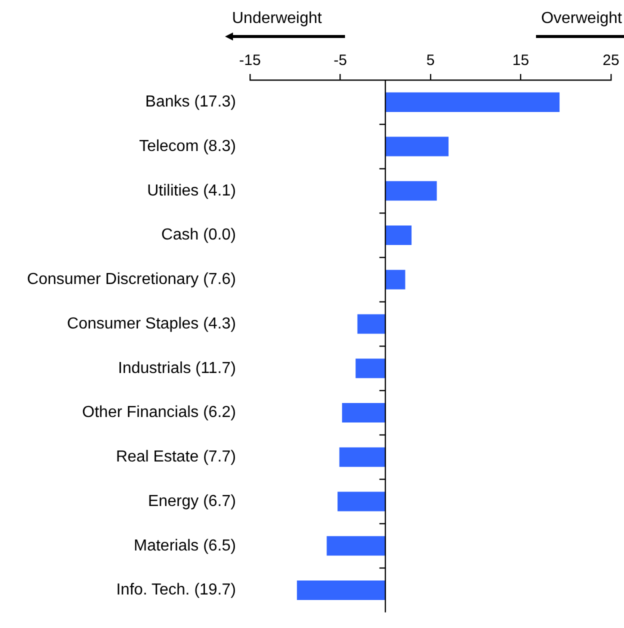  I want to click on y-tick-label: Utilities (4.1), so click(191, 191).